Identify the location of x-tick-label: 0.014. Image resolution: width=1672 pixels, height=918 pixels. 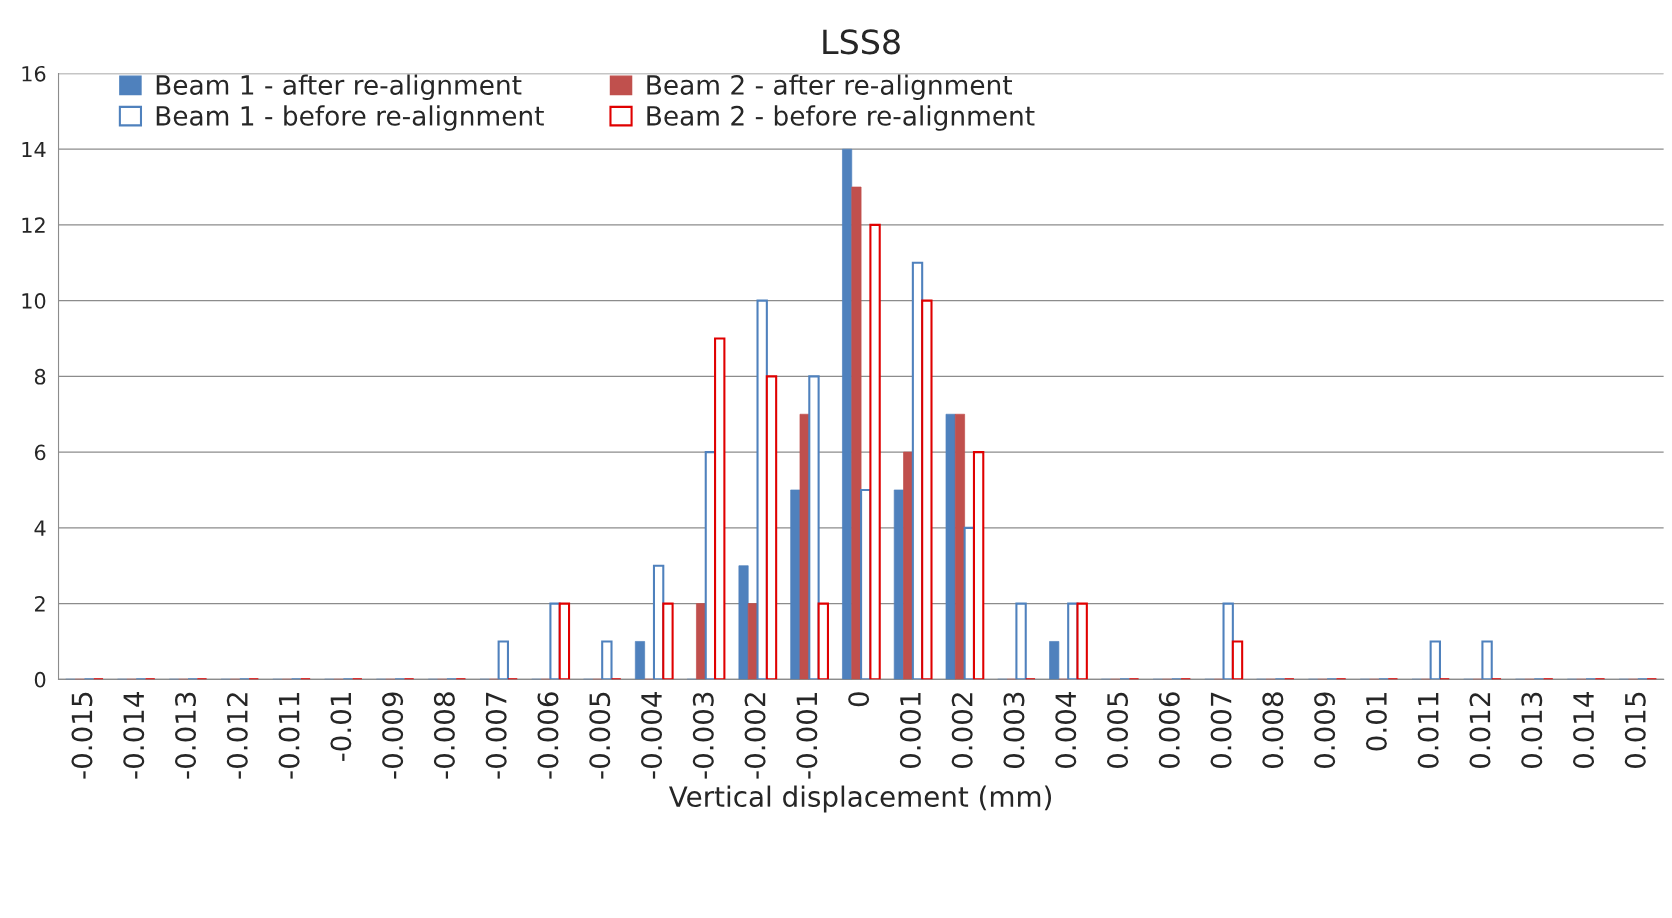
(1584, 730).